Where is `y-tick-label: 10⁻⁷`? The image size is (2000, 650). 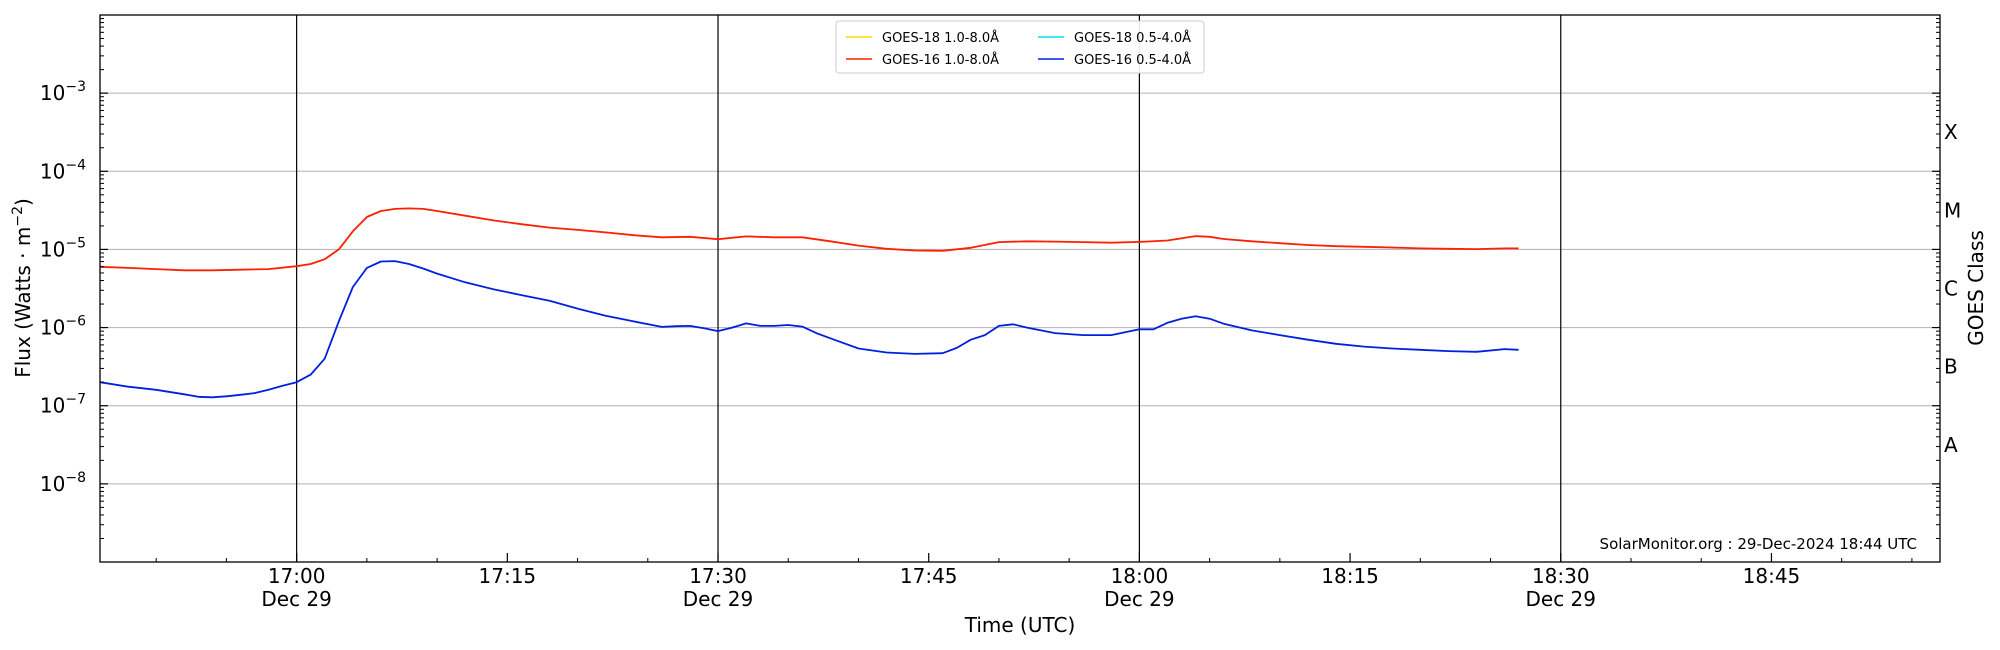 y-tick-label: 10⁻⁷ is located at coordinates (63, 405).